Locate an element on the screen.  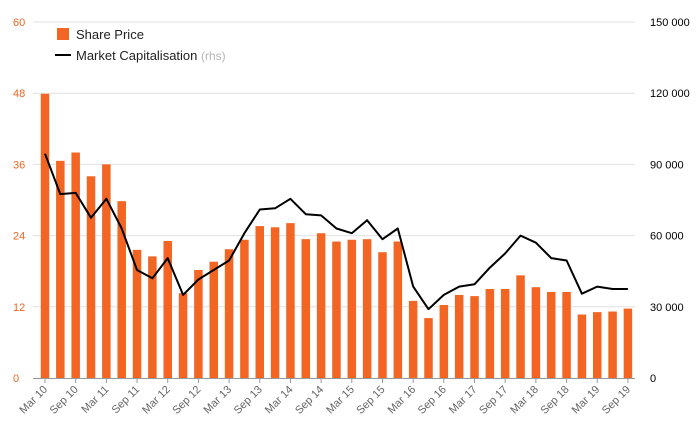
x-tick-label: Mar 14 is located at coordinates (279, 400).